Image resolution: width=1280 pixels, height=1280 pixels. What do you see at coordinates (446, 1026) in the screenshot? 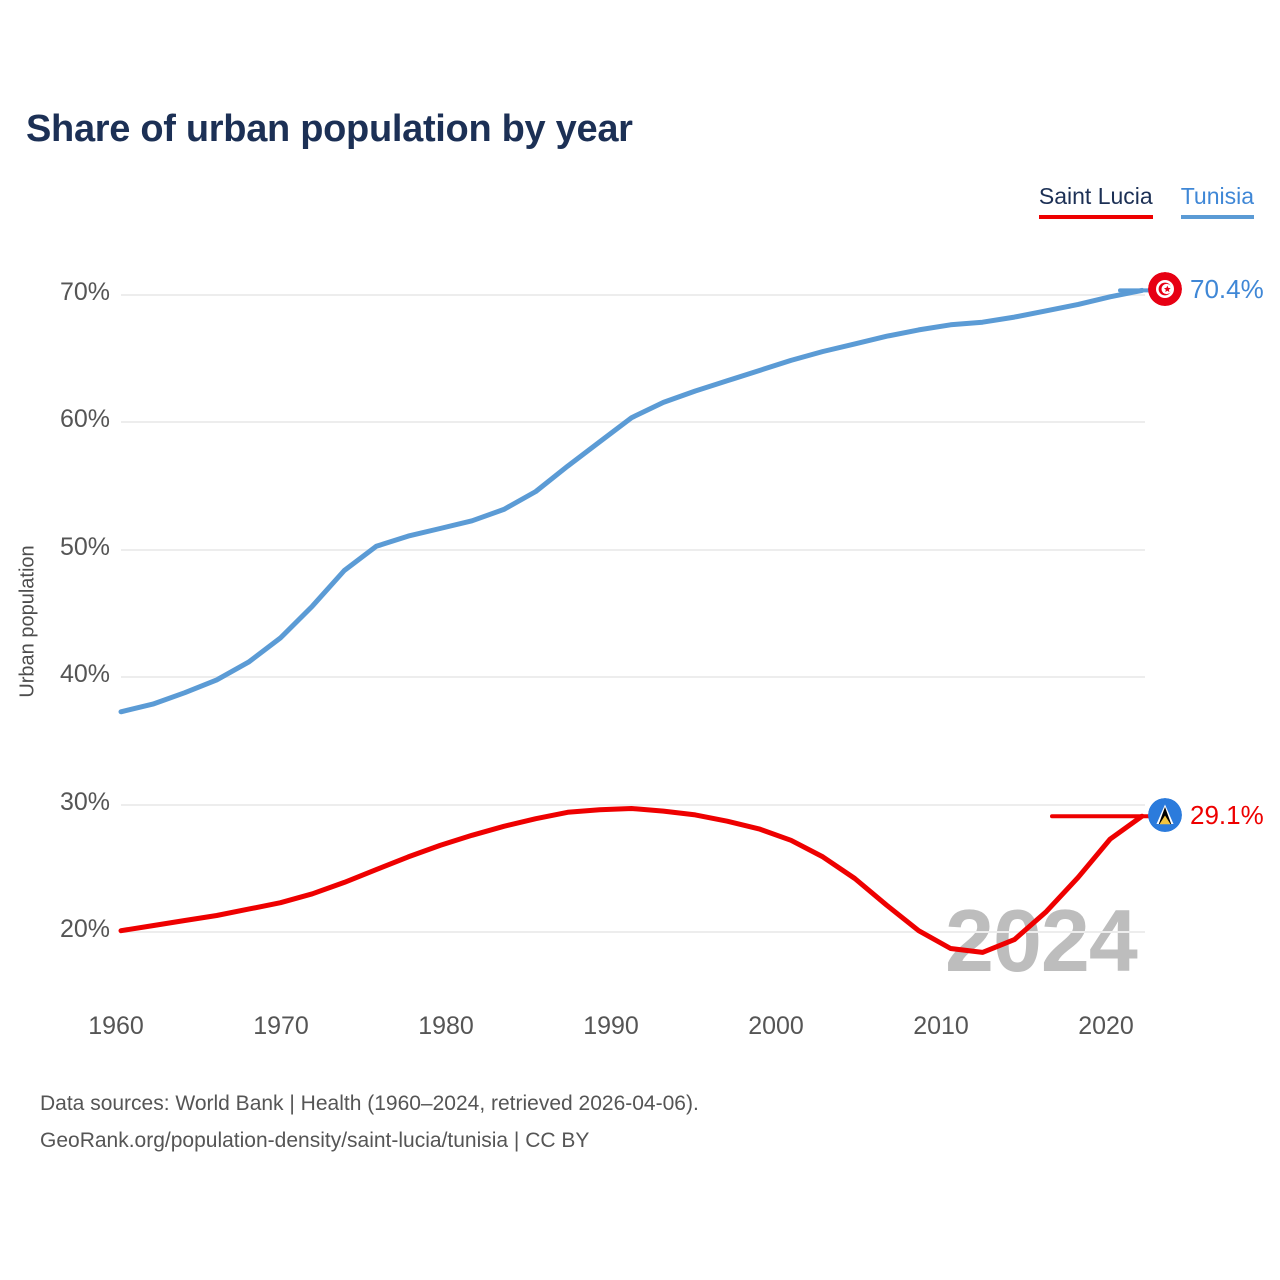
I see `x-tick-label-1980: 1980` at bounding box center [446, 1026].